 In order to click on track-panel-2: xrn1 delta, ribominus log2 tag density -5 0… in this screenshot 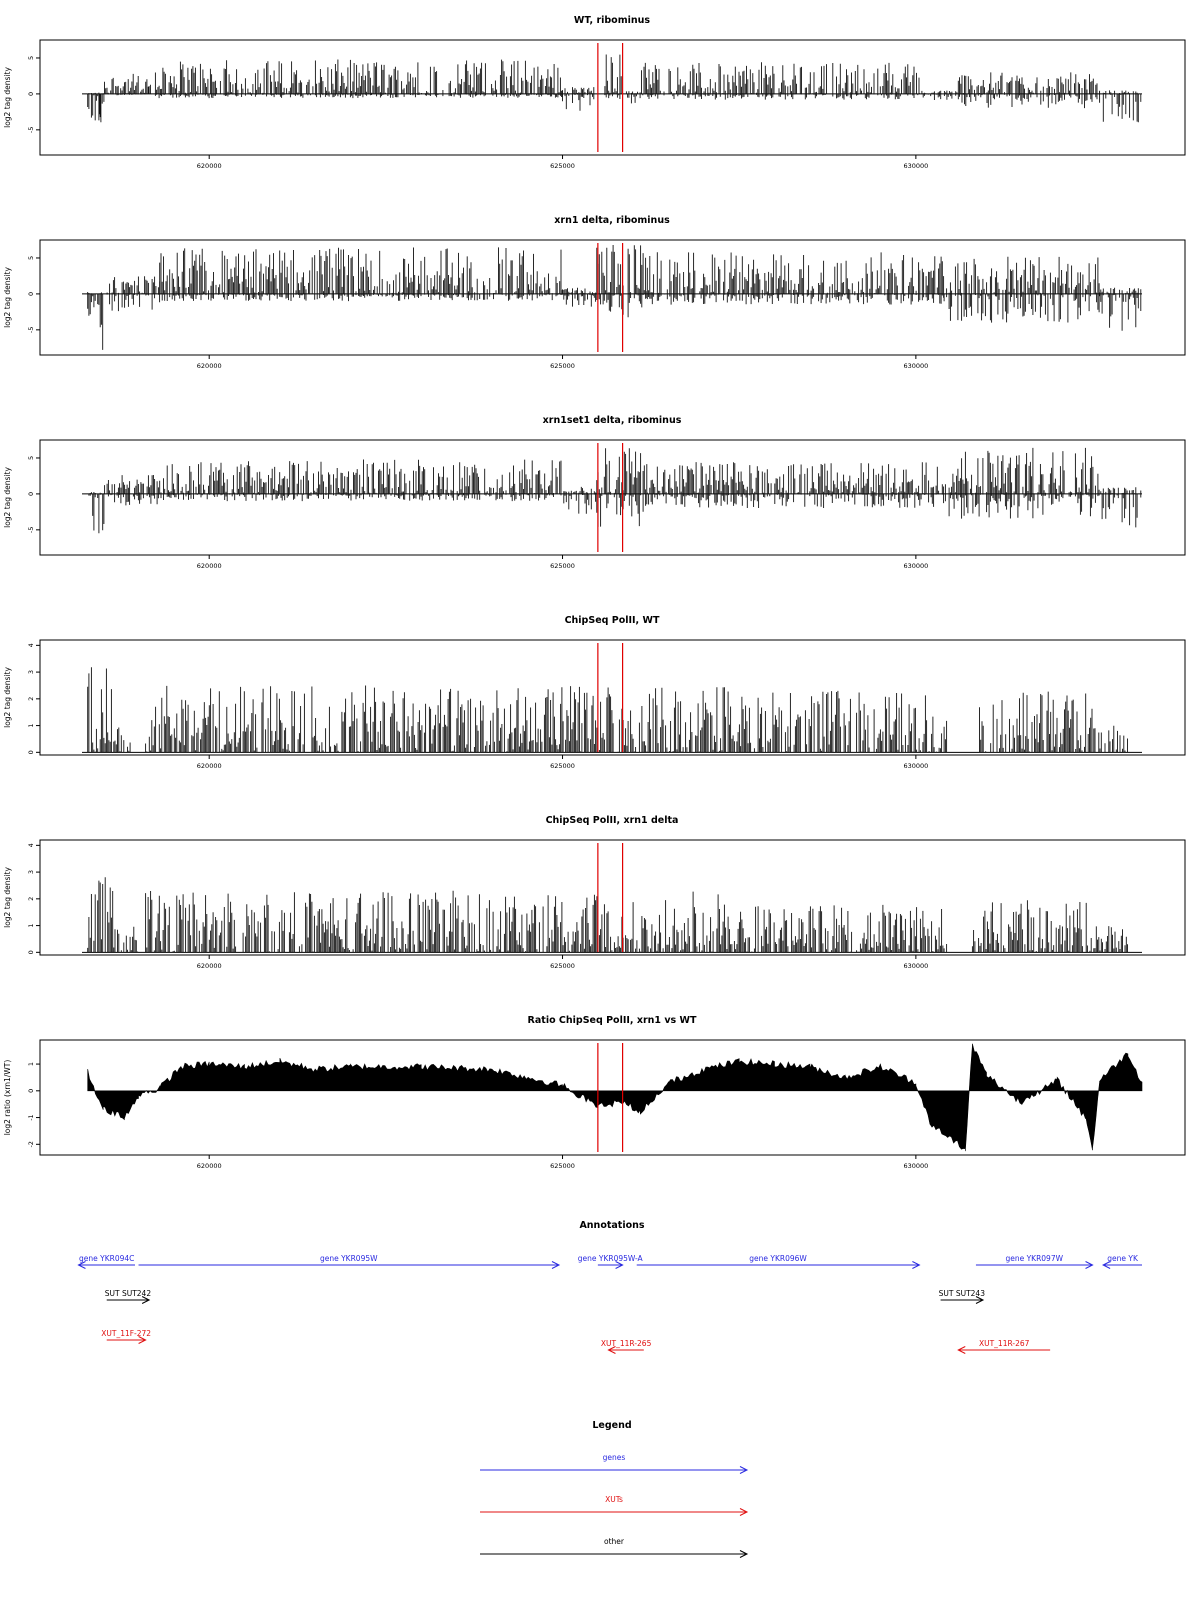, I will do `click(594, 292)`.